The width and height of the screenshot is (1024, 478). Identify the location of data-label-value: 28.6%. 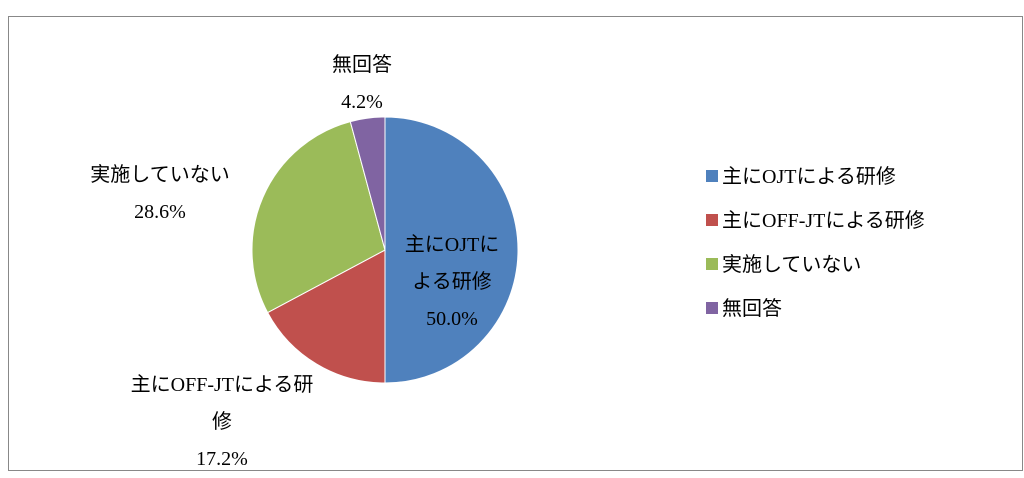
(160, 212).